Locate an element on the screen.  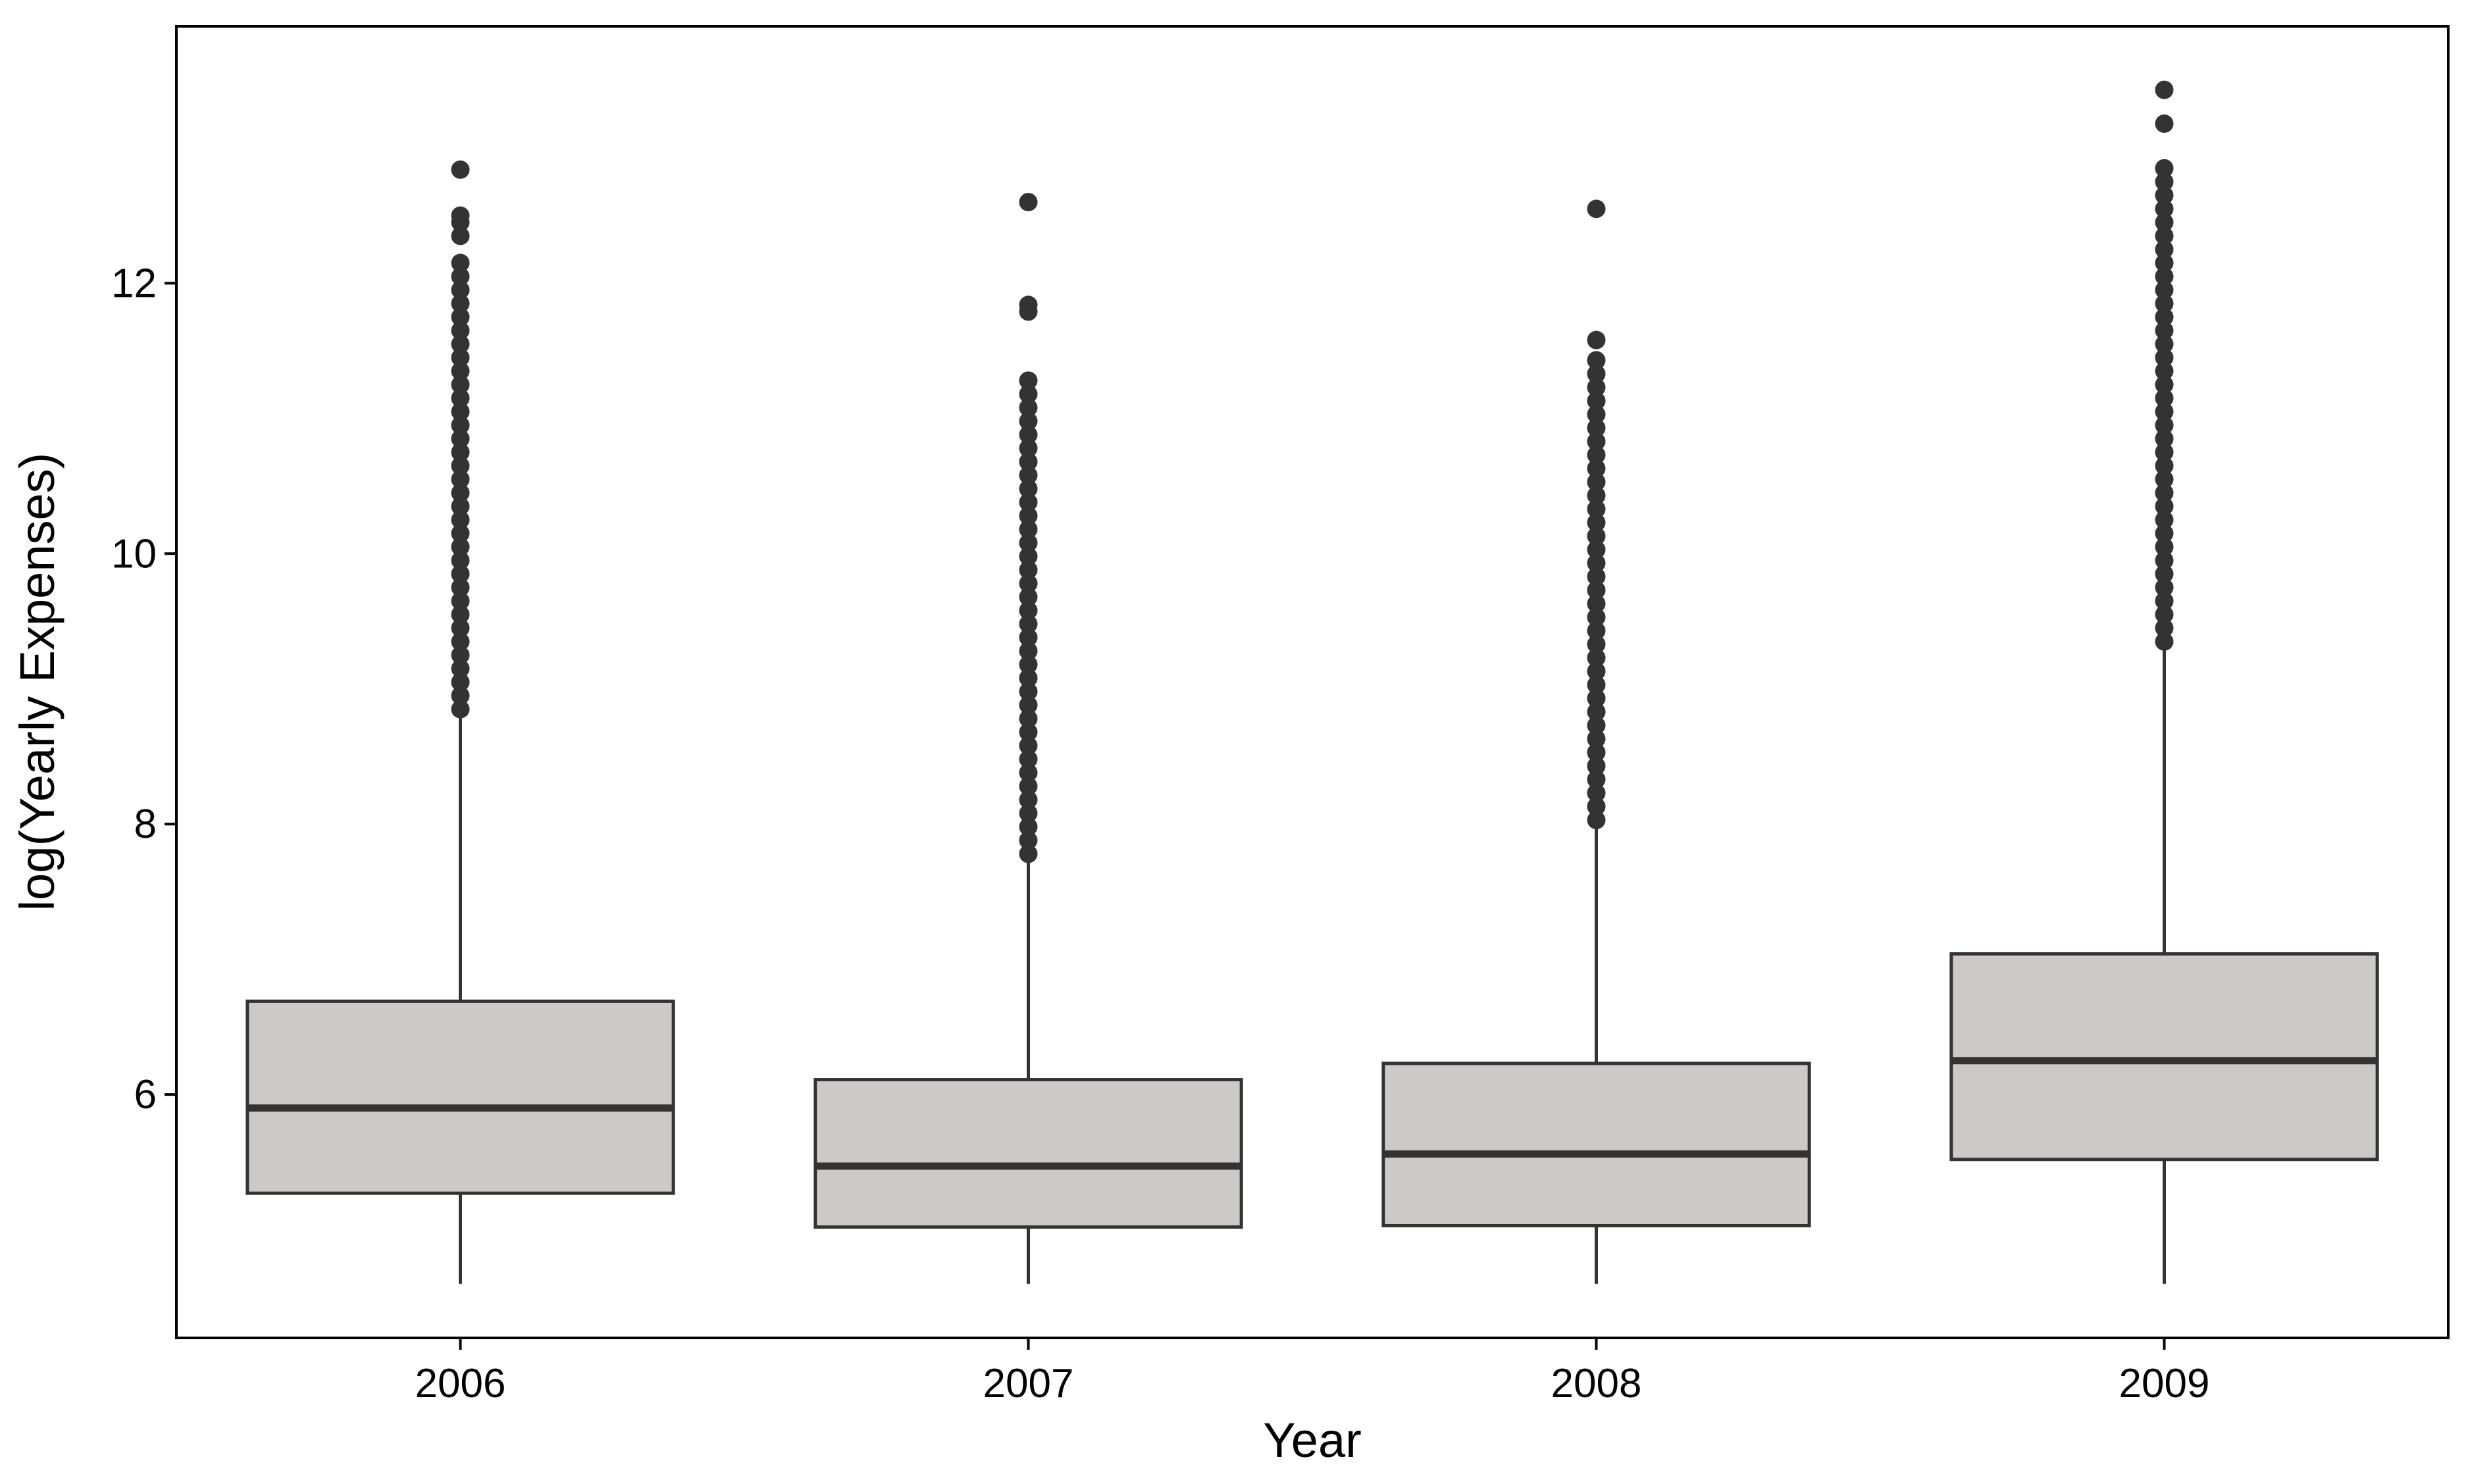
x-tick-label: 2007 is located at coordinates (1028, 1384).